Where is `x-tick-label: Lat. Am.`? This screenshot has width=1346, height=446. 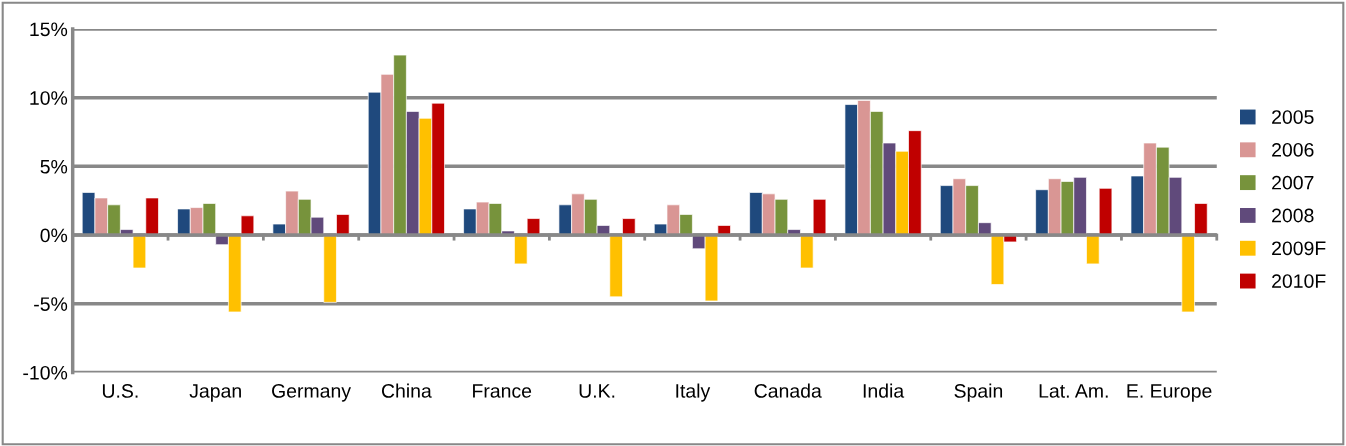 x-tick-label: Lat. Am. is located at coordinates (1073, 391).